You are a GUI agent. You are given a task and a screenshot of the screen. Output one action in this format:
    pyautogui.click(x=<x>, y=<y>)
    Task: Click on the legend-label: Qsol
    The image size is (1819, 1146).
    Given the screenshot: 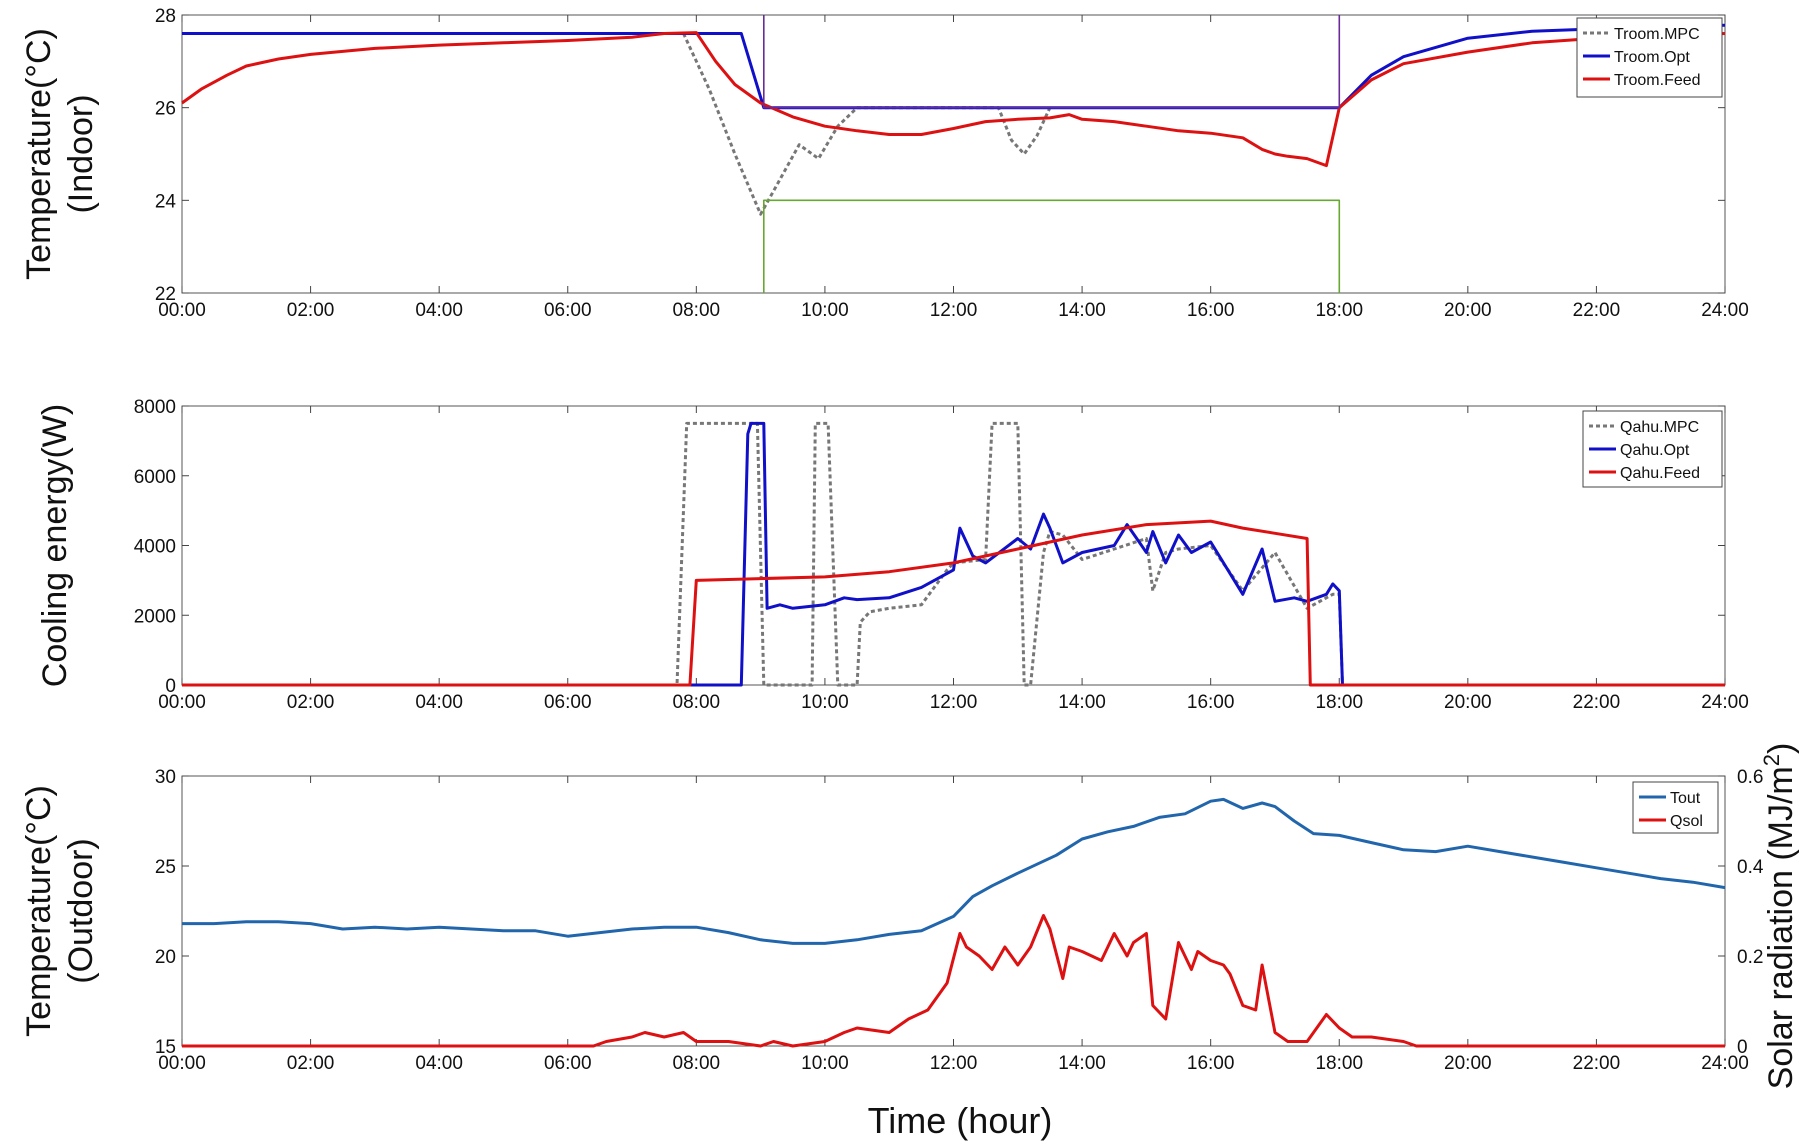 What is the action you would take?
    pyautogui.click(x=1686, y=821)
    